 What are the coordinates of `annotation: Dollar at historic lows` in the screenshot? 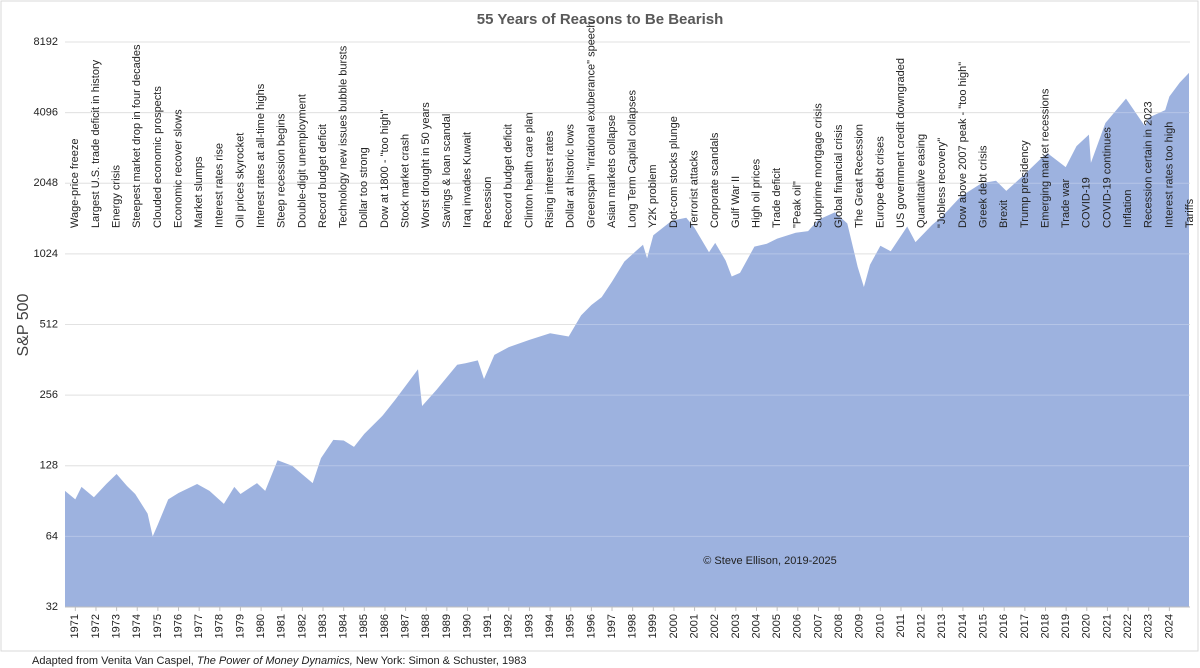 It's located at (571, 176).